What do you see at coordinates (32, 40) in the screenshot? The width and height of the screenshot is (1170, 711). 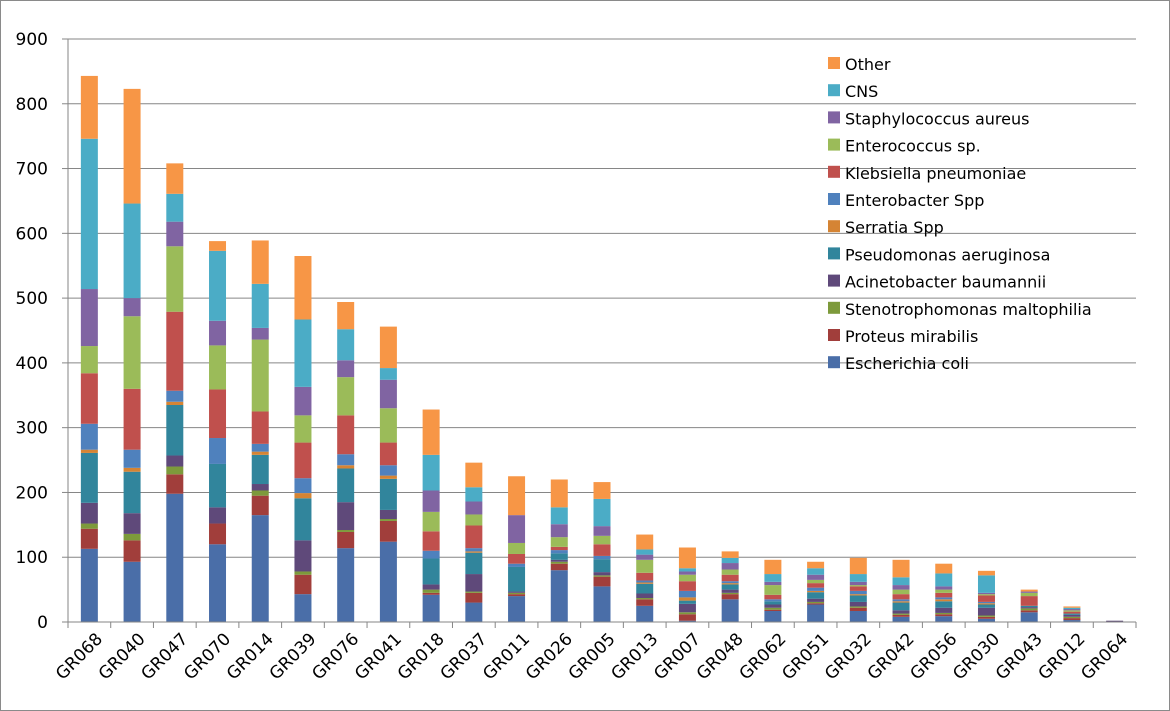 I see `y-tick-label: 900` at bounding box center [32, 40].